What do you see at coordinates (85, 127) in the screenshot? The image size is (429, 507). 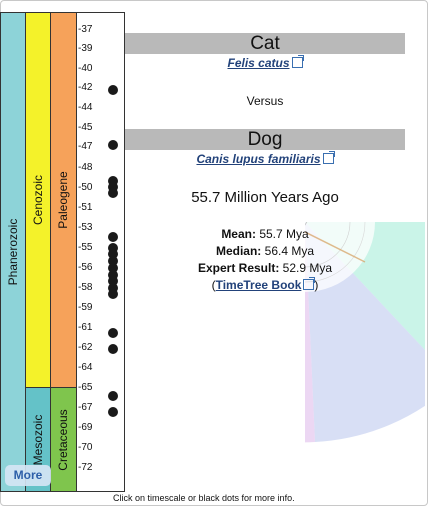 I see `tick-label: -45` at bounding box center [85, 127].